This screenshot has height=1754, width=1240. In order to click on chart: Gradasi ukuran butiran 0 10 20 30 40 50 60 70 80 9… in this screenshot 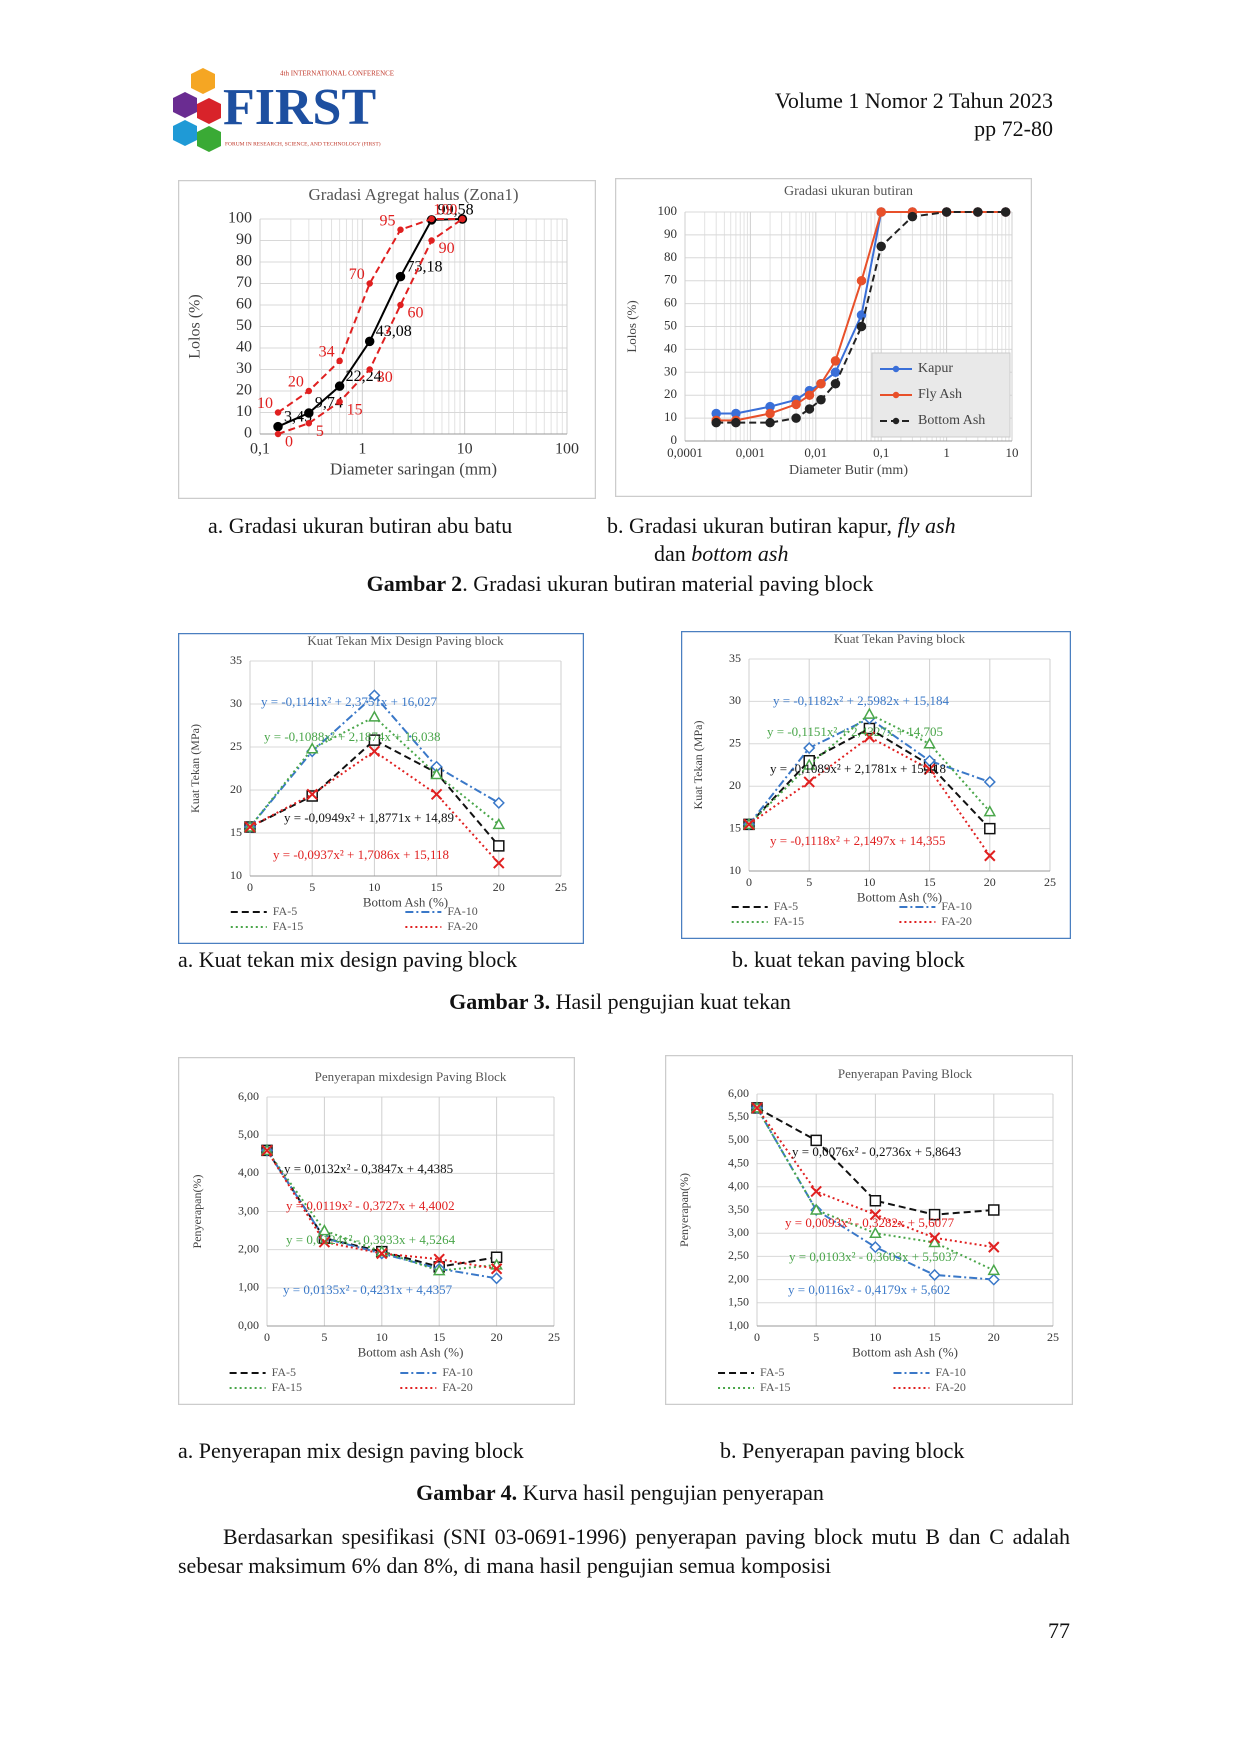, I will do `click(823, 337)`.